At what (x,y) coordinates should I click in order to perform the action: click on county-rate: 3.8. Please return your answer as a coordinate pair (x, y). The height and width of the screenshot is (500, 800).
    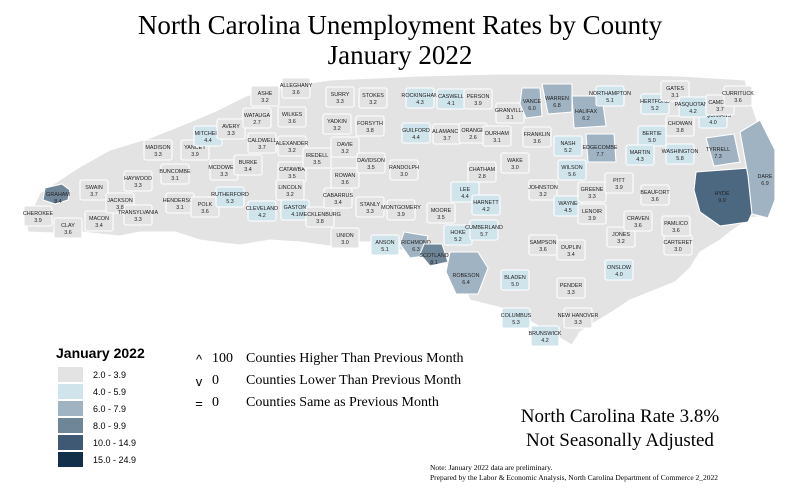
    Looking at the image, I should click on (370, 131).